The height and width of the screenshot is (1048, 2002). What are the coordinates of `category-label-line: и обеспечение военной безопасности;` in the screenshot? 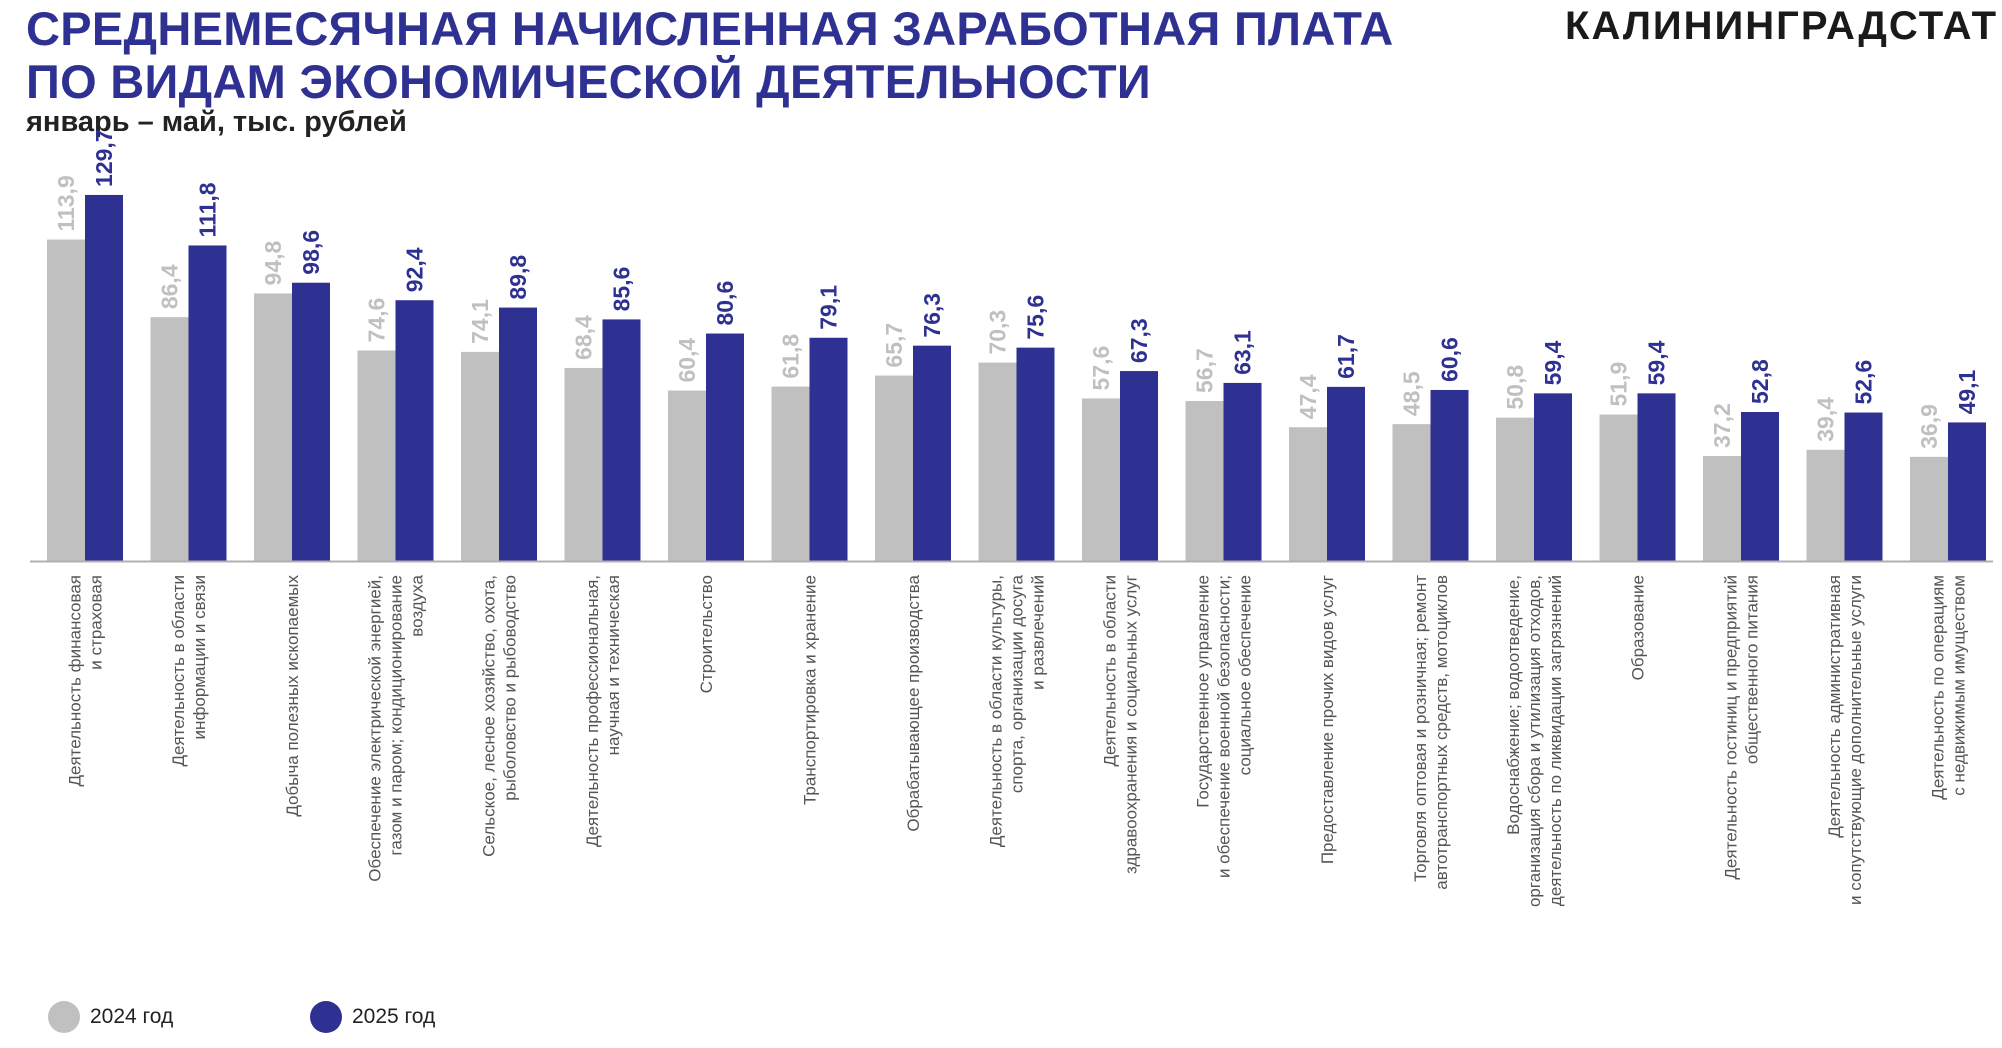 It's located at (1224, 726).